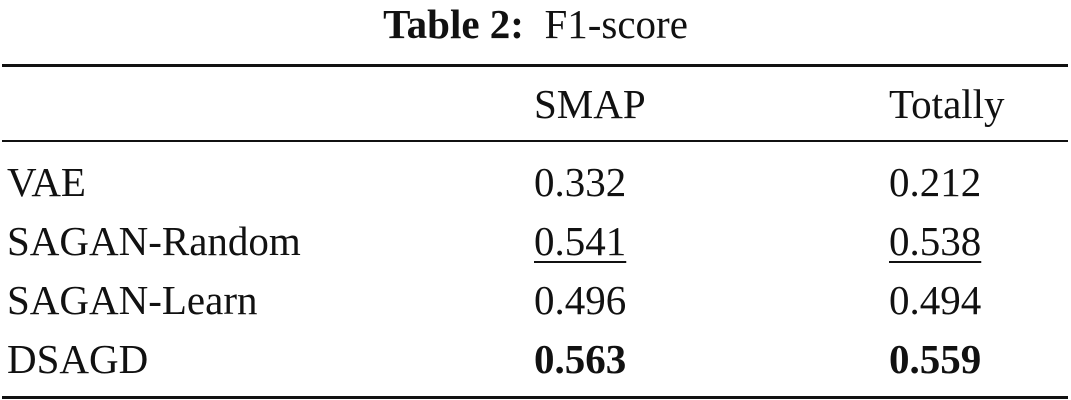 This screenshot has width=1071, height=400. Describe the element at coordinates (535, 24) in the screenshot. I see `table-caption: Table 2: F1-score` at that location.